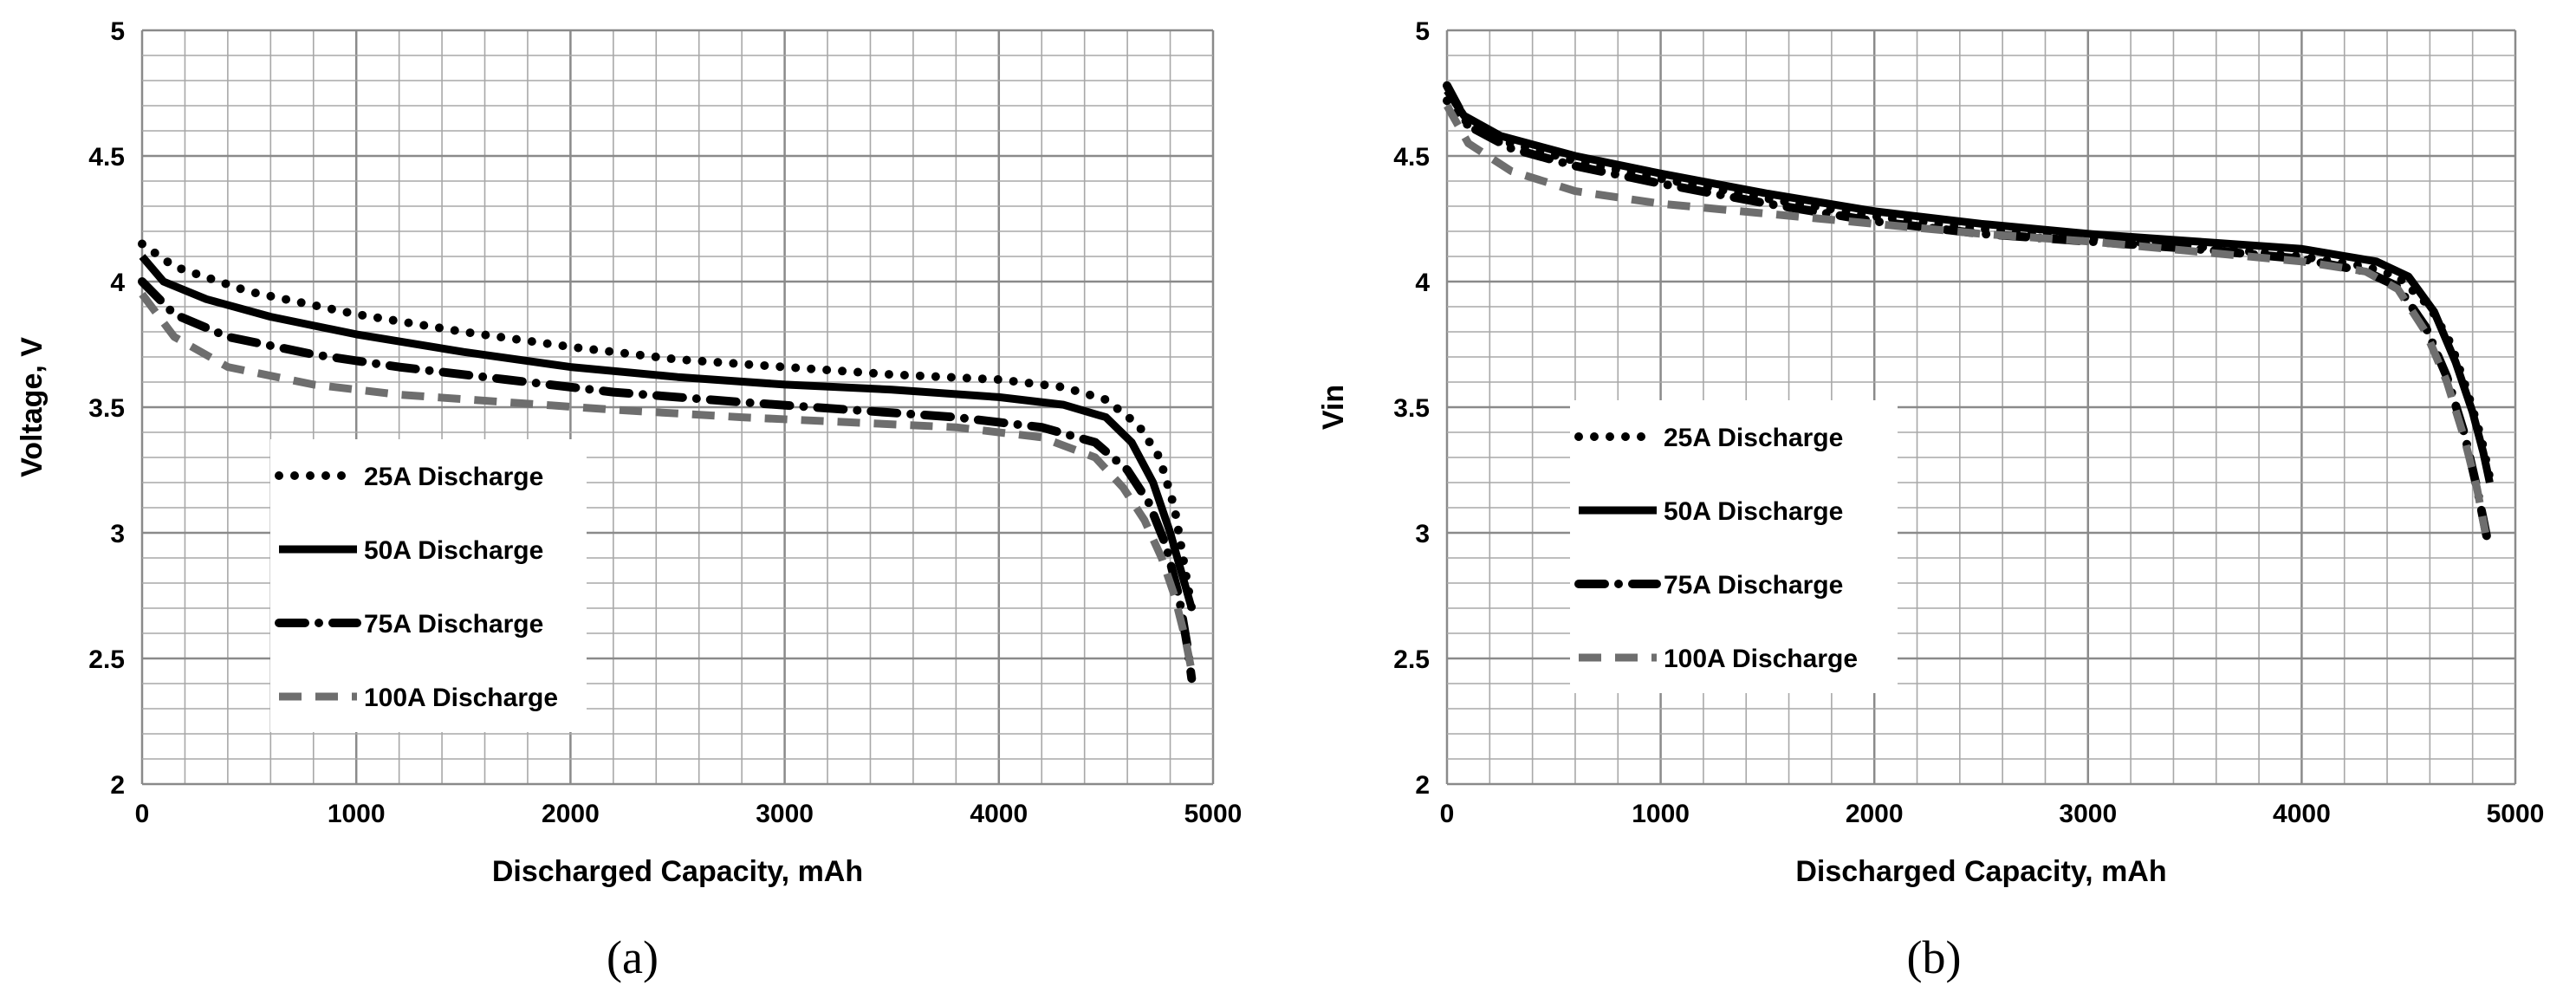 Image resolution: width=2576 pixels, height=1005 pixels. What do you see at coordinates (667, 432) in the screenshot?
I see `series-line-50a-discharge` at bounding box center [667, 432].